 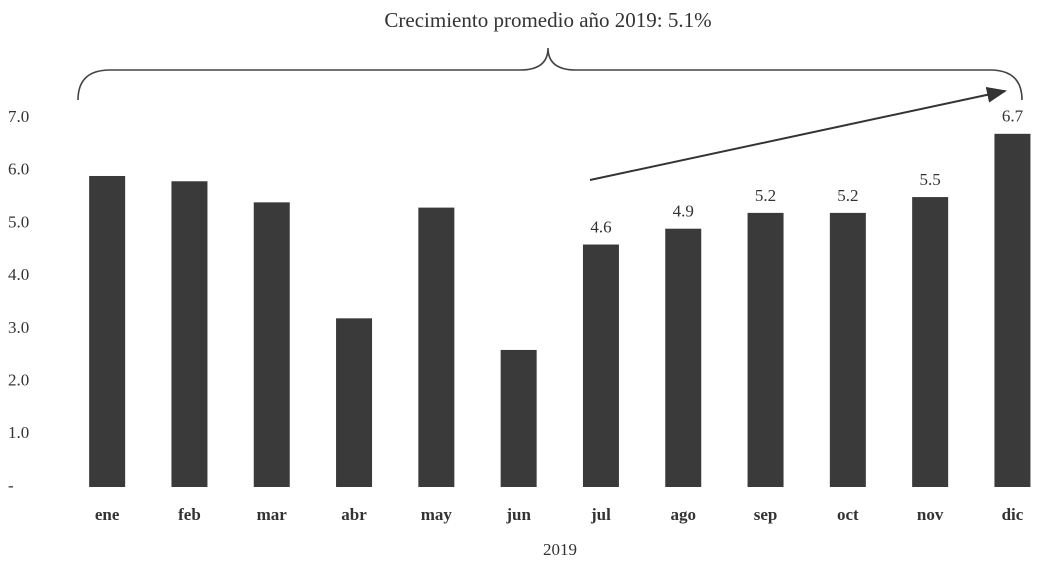 I want to click on x-tick-label: sep, so click(x=766, y=514).